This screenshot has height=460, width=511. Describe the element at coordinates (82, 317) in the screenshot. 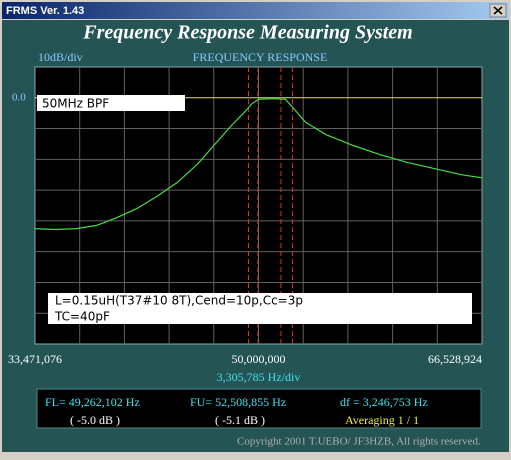

I see `annotation: TC=40pF` at that location.